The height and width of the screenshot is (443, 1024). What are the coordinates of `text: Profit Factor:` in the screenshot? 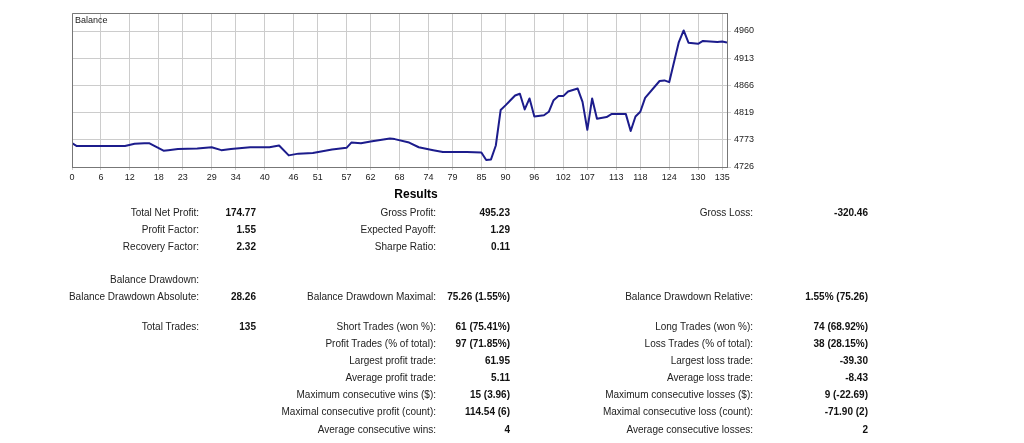 It's located at (170, 229).